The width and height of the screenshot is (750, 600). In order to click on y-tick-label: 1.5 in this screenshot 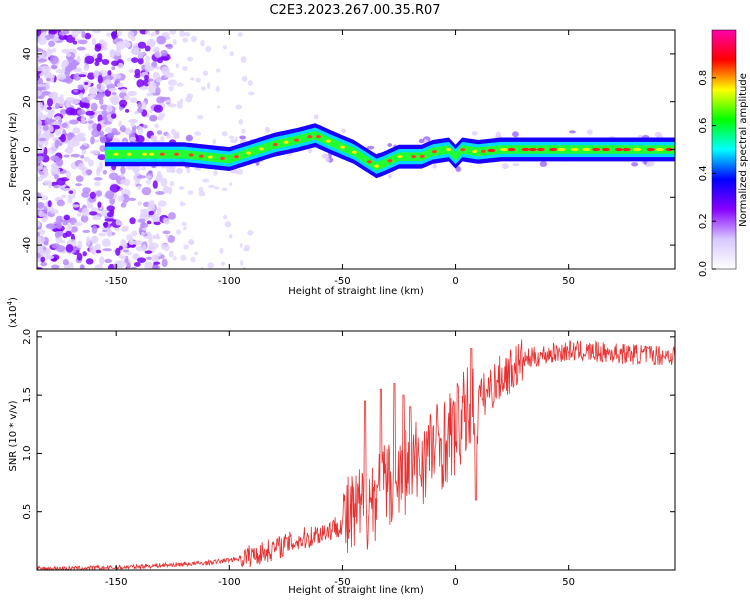, I will do `click(27, 395)`.